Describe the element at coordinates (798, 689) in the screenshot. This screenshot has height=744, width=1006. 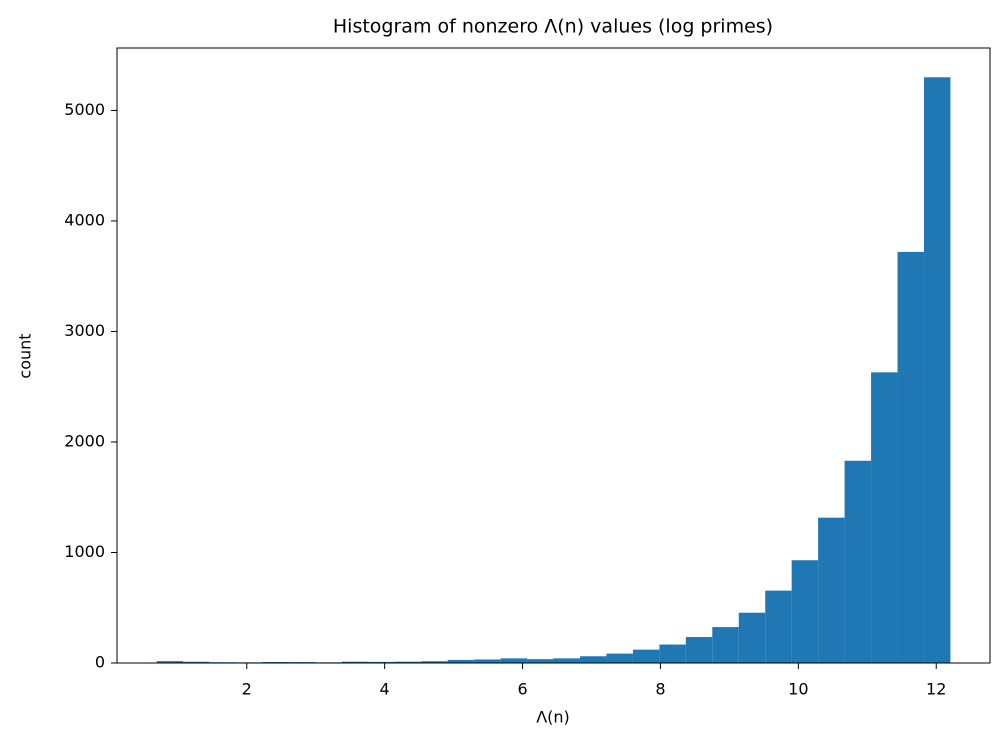
I see `x-tick-label: 10` at that location.